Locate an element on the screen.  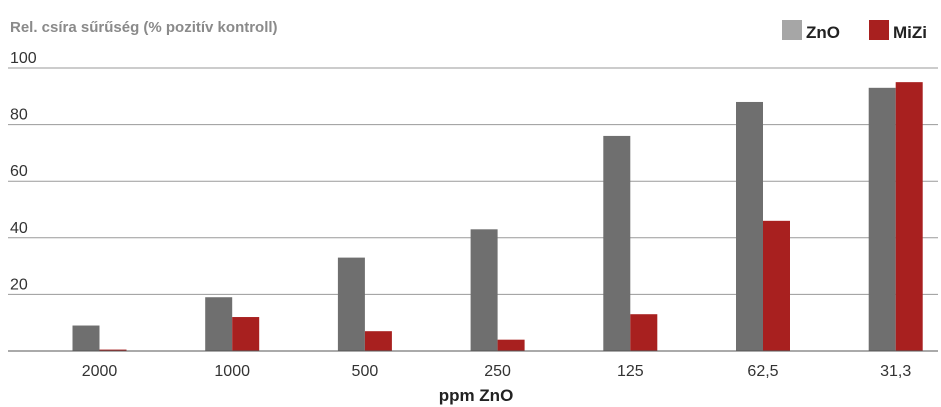
y-tick-label: 80 is located at coordinates (19, 115).